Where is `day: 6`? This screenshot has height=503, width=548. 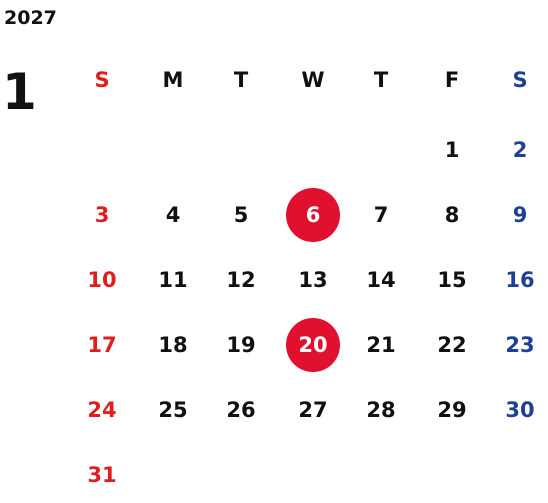 day: 6 is located at coordinates (313, 215).